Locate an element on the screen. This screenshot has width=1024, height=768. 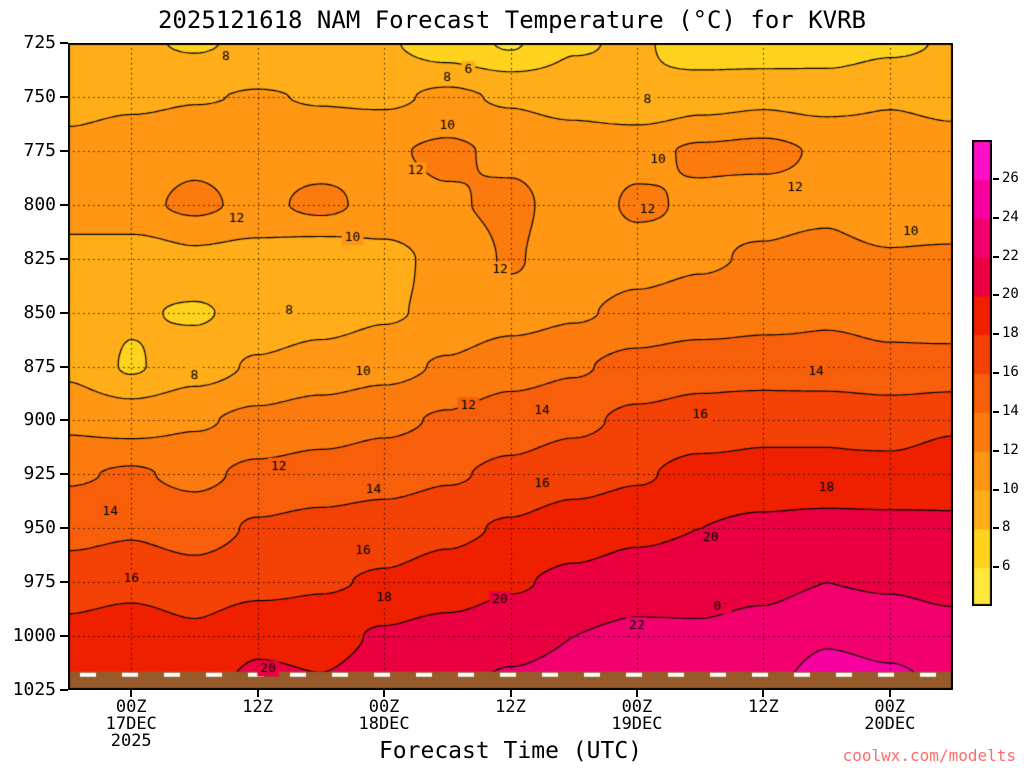
pressure-tick-label: 750 is located at coordinates (39, 96).